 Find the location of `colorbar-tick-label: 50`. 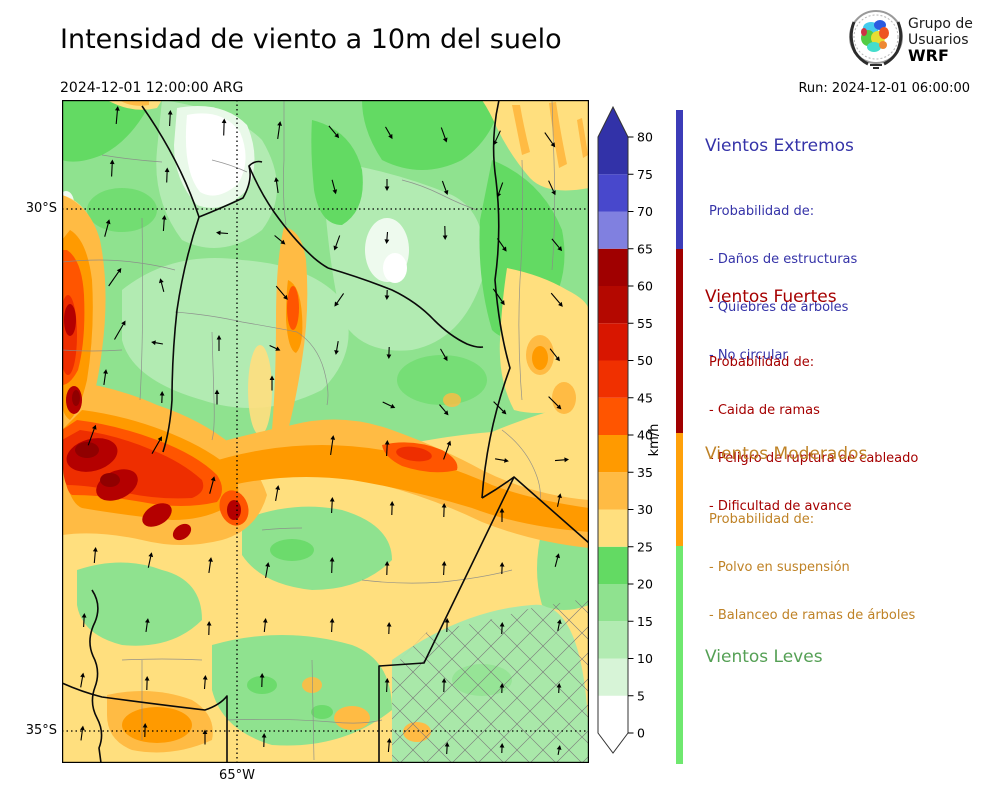

colorbar-tick-label: 50 is located at coordinates (645, 360).